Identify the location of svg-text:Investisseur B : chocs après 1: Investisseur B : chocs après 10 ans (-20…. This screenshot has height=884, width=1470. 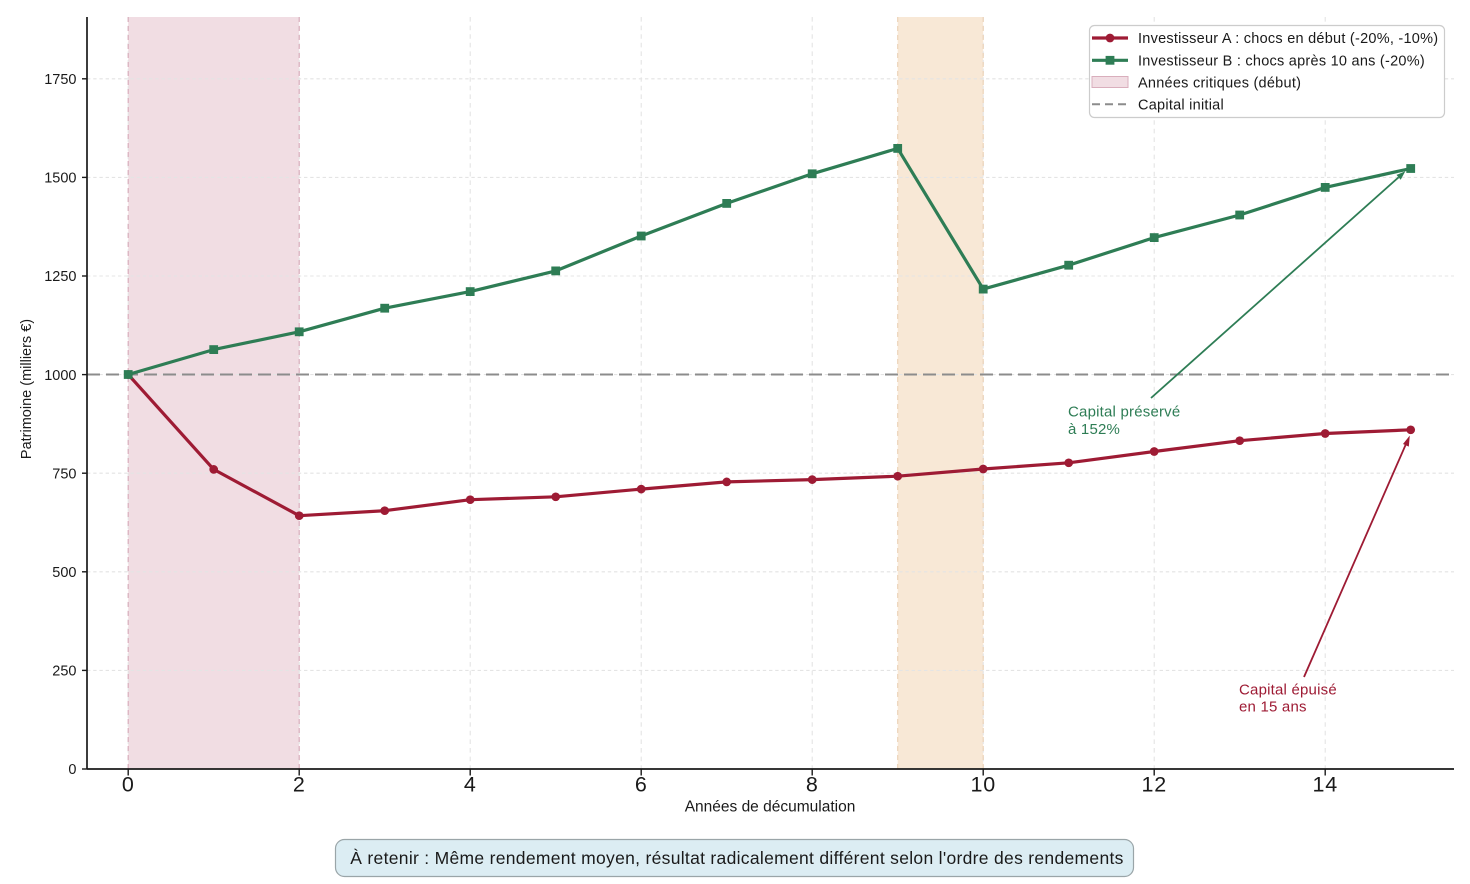
(1281, 62).